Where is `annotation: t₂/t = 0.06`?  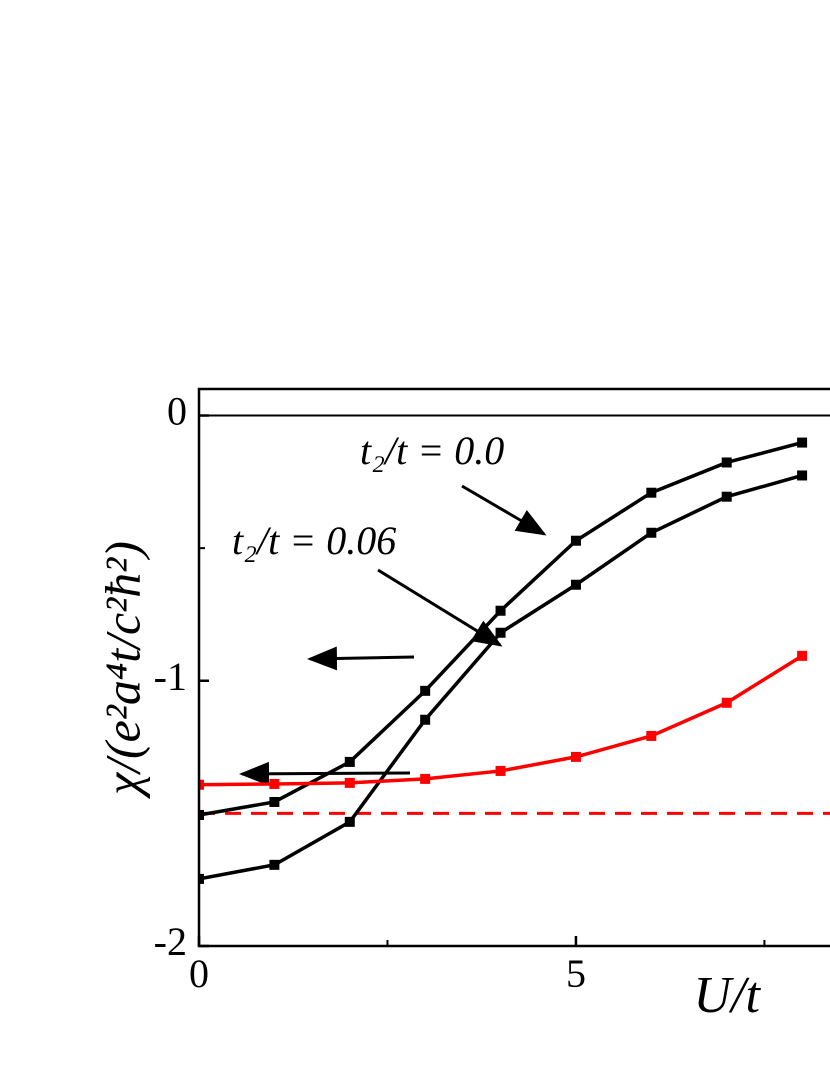
annotation: t₂/t = 0.06 is located at coordinates (314, 540).